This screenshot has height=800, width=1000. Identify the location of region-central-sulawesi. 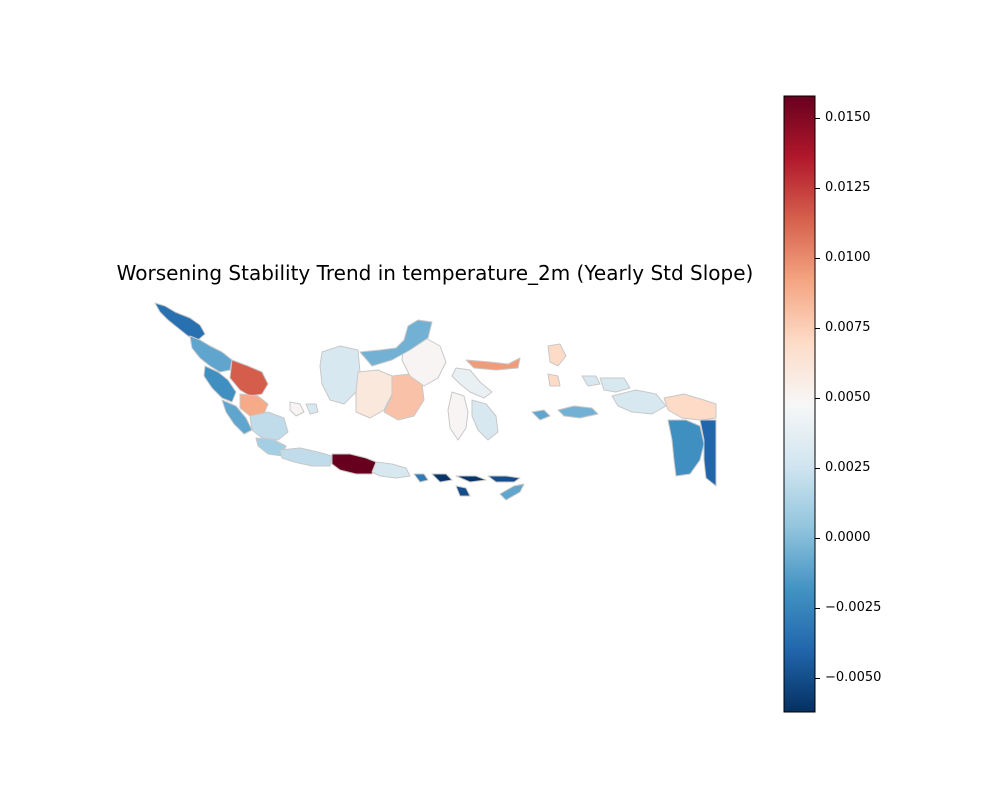
(472, 383).